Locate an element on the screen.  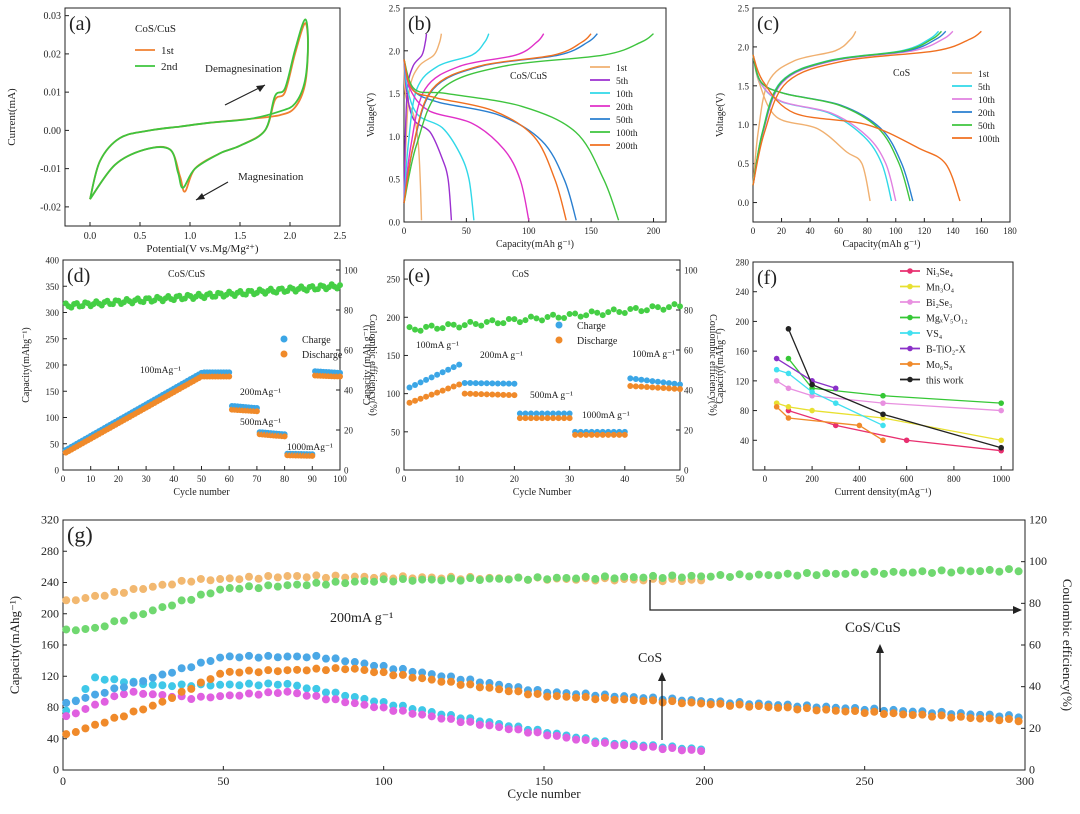
charge-curve is located at coordinates (415, 118).